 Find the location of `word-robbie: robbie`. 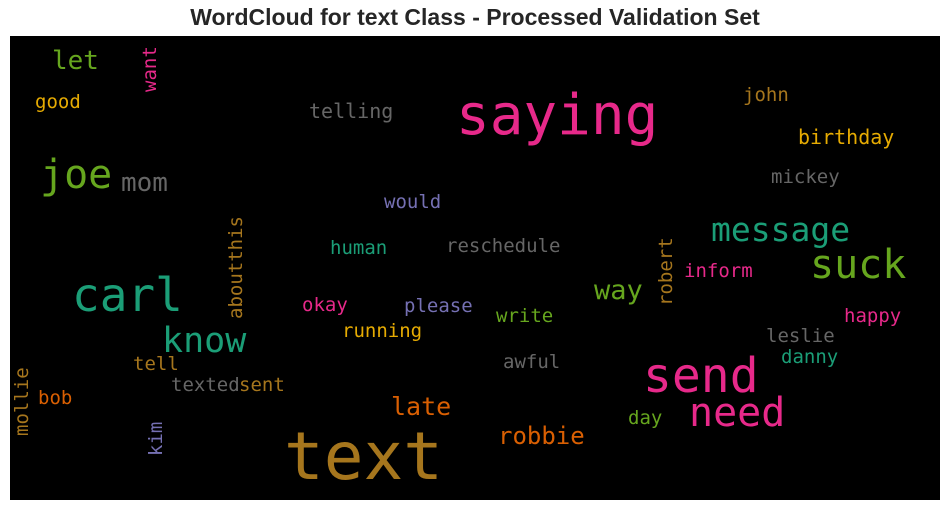

word-robbie: robbie is located at coordinates (541, 436).